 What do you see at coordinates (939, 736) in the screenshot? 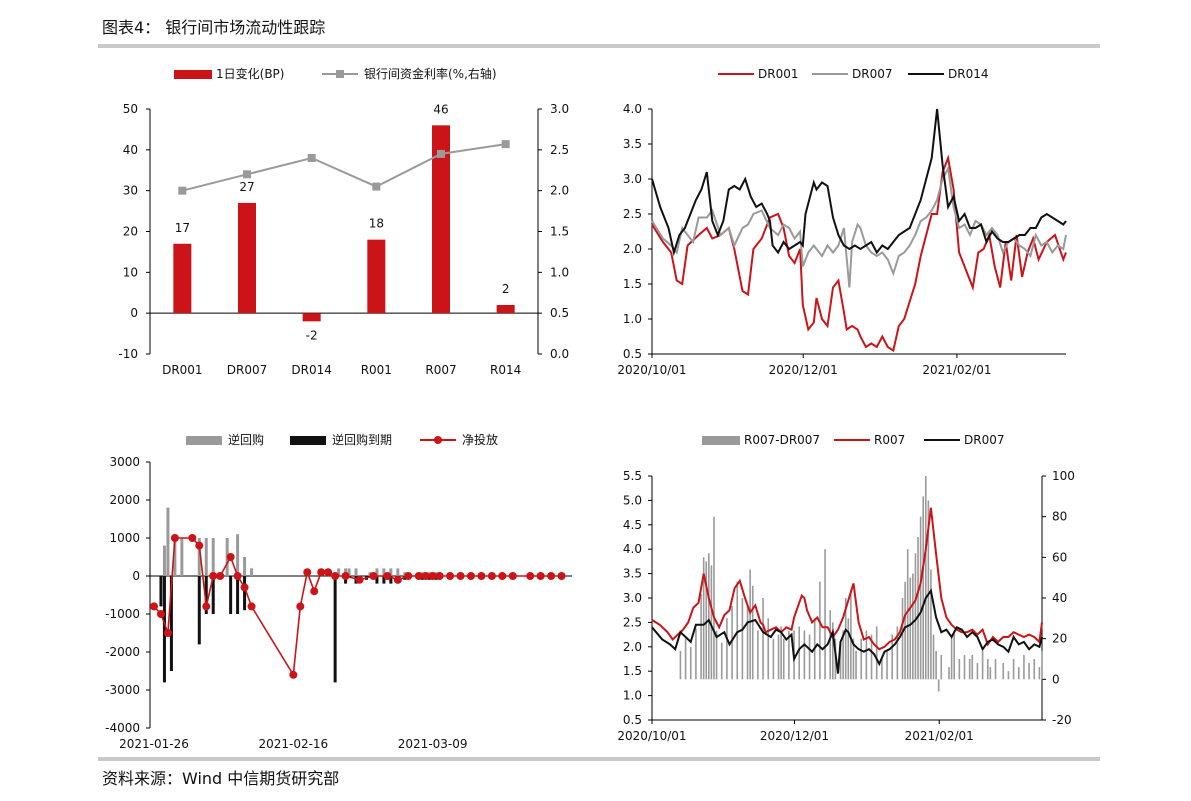
I see `x-tick-label: 2021/02/01` at bounding box center [939, 736].